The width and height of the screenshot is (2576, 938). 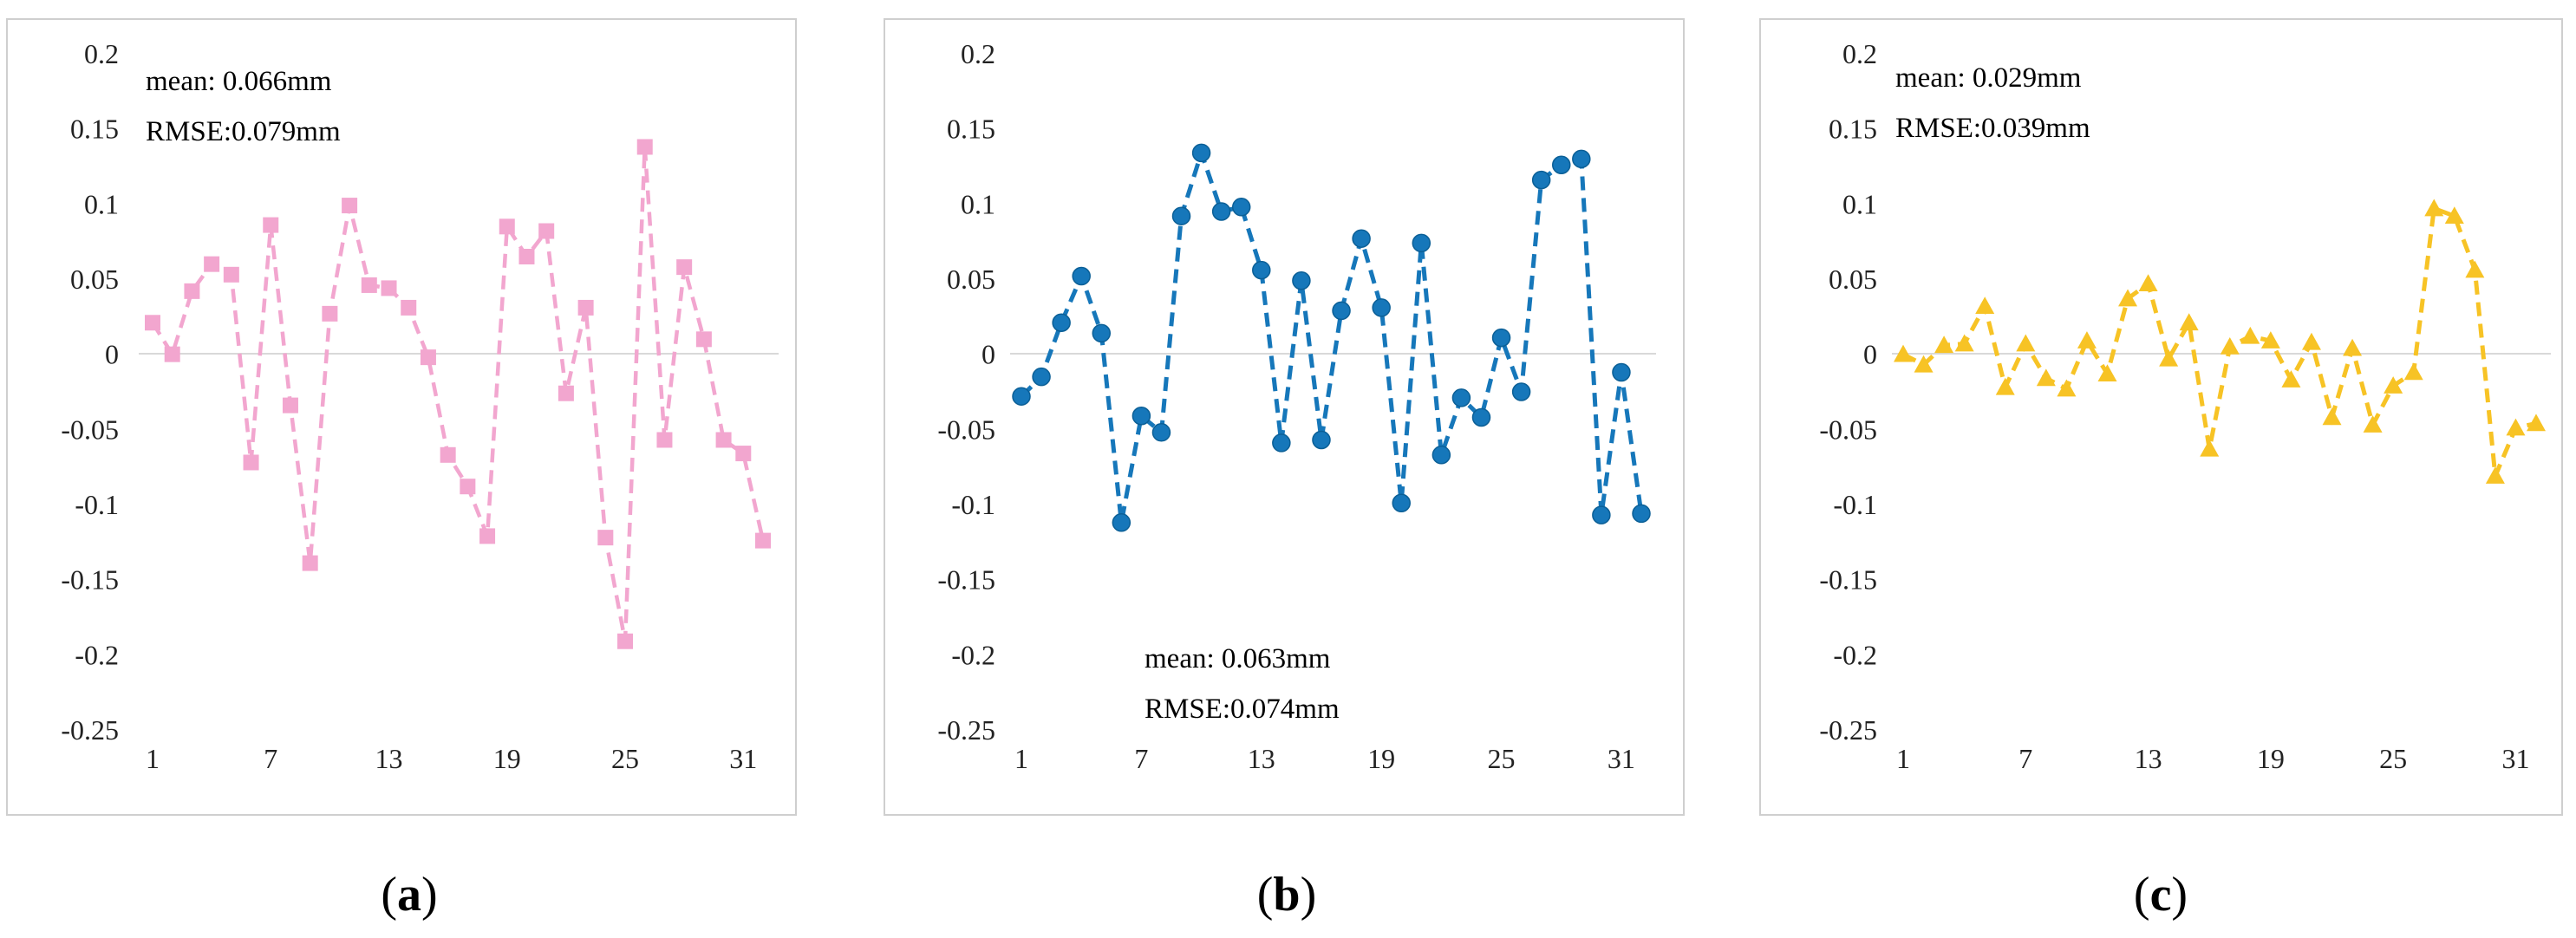 I want to click on panel-c-y-tick-label: 0.2, so click(x=1859, y=54).